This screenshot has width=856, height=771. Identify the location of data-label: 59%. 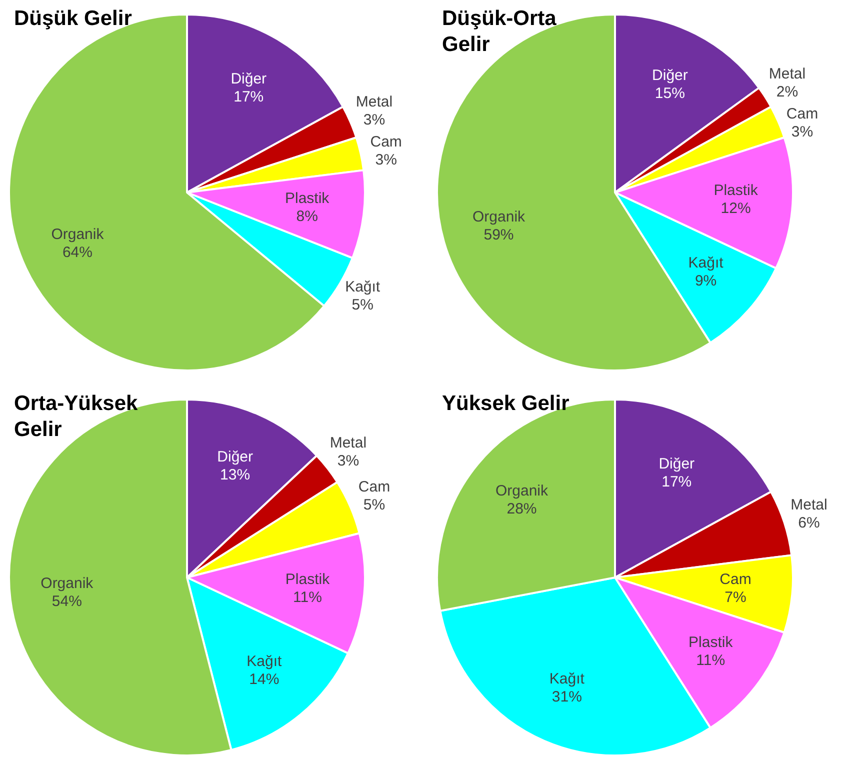
(499, 235).